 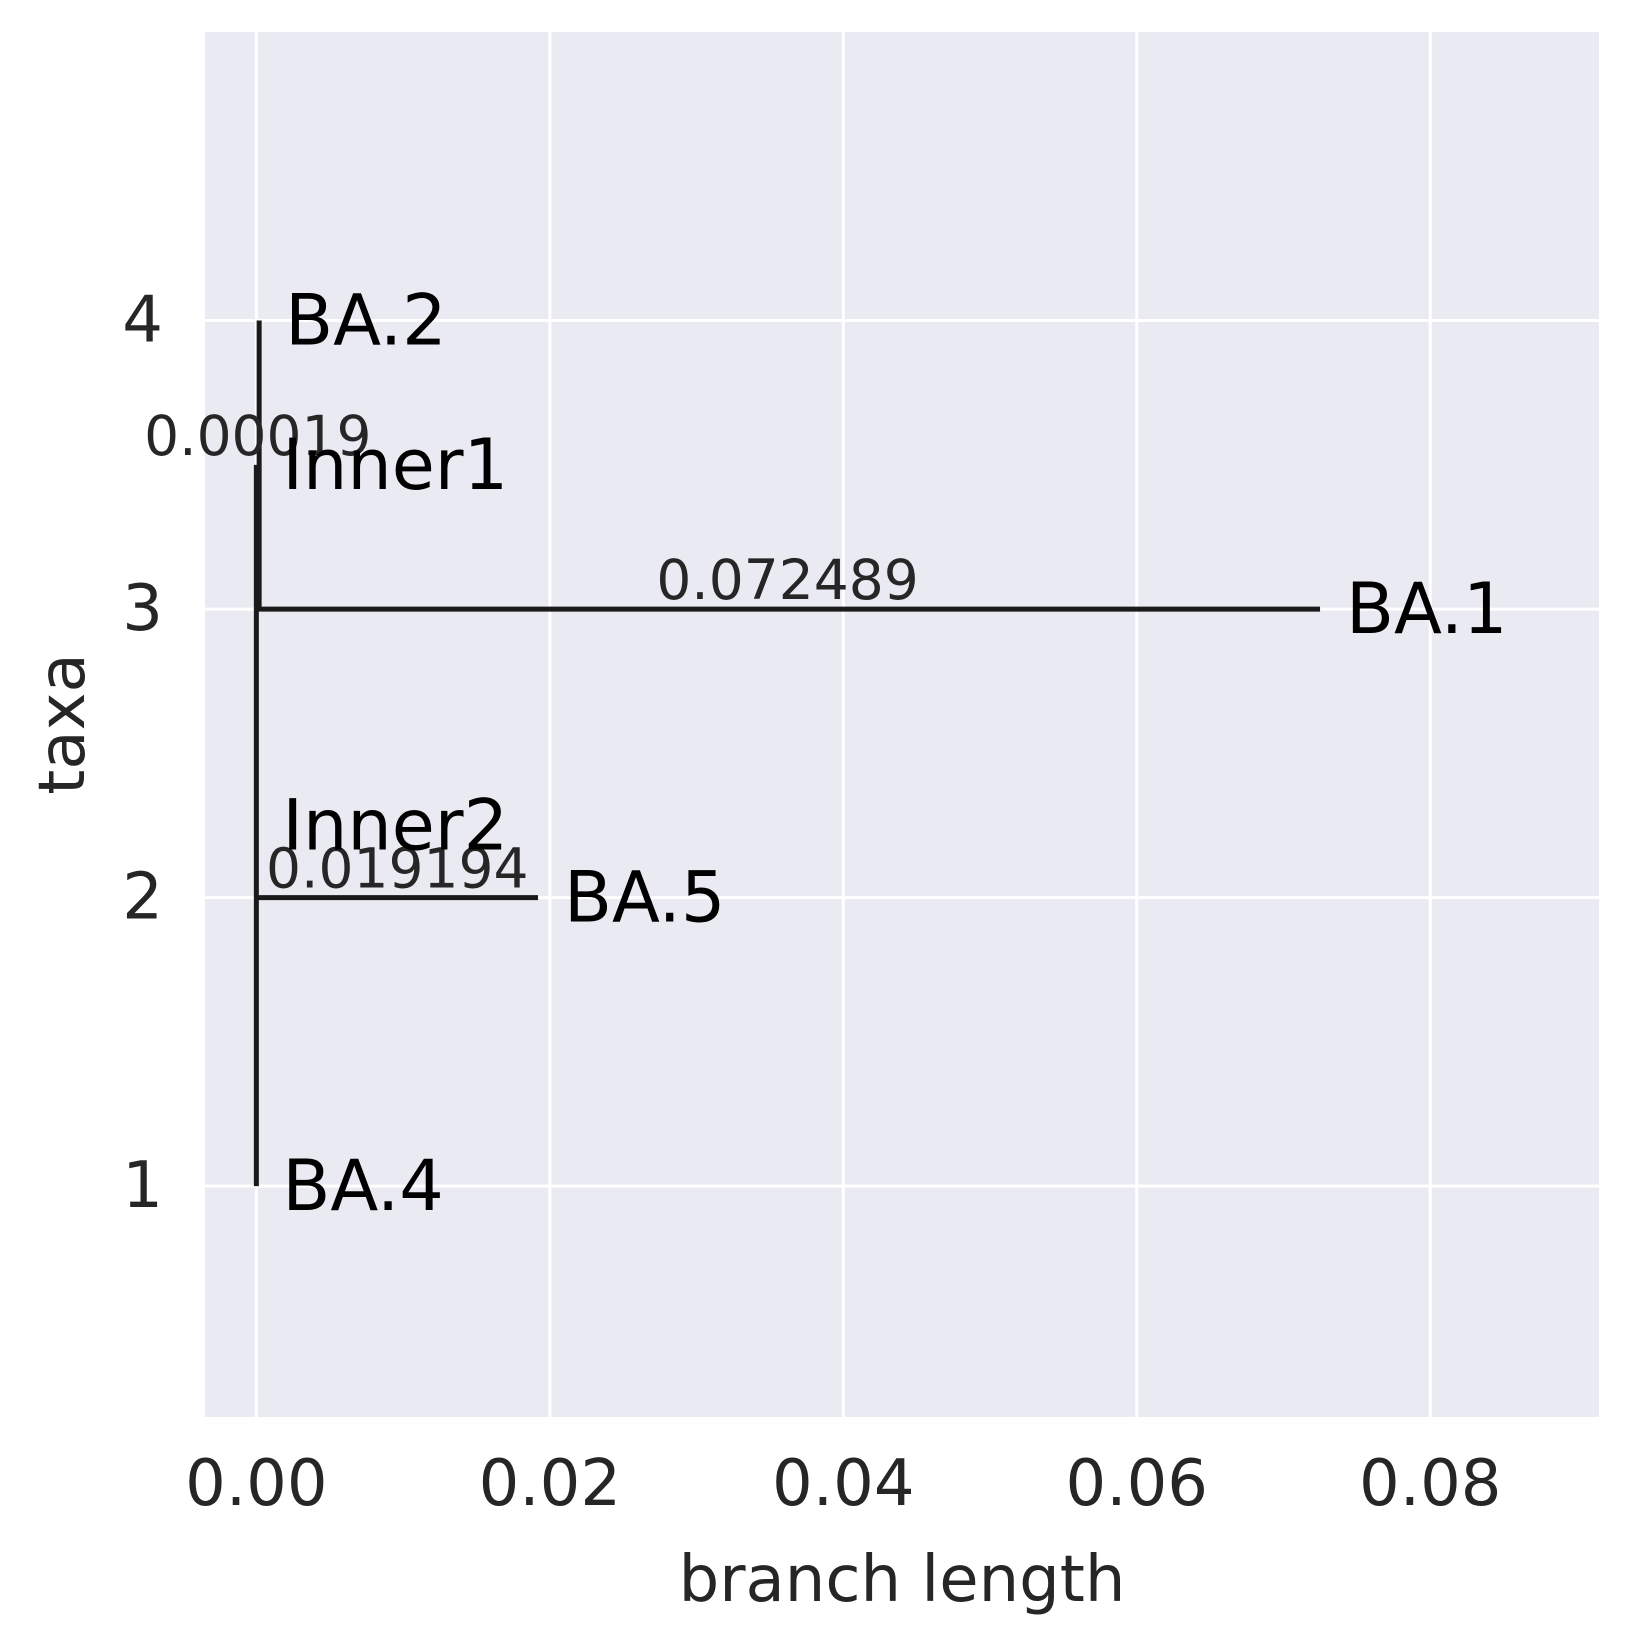 What do you see at coordinates (1137, 1484) in the screenshot?
I see `x-tick-label: 0.06` at bounding box center [1137, 1484].